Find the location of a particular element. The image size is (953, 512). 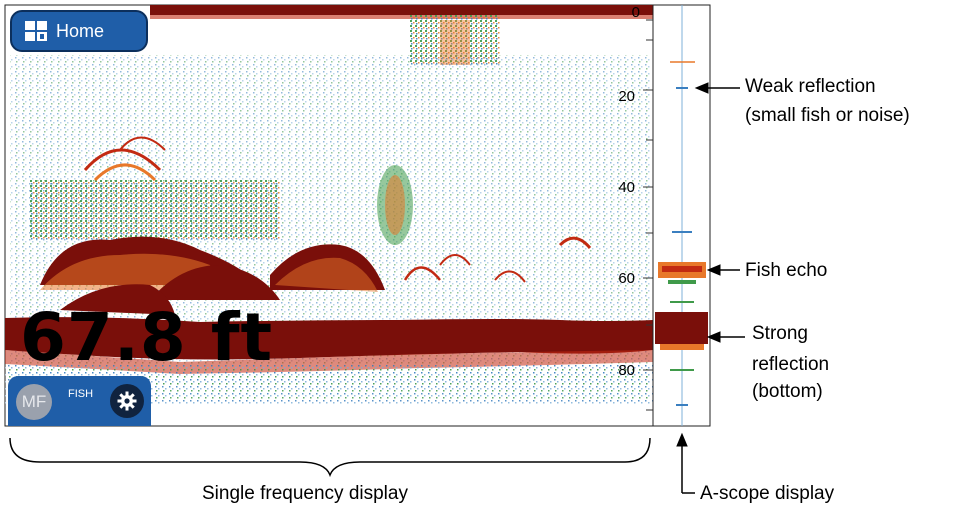

settings-button is located at coordinates (127, 401).